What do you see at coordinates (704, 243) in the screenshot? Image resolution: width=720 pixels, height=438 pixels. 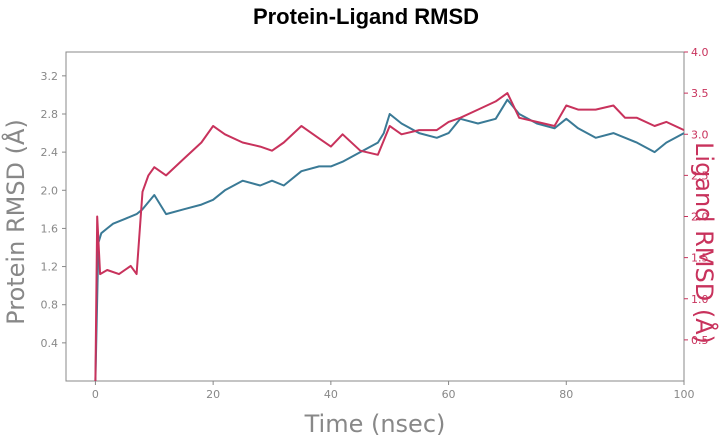 I see `right-axis-label: Ligand RMSD (Å)` at bounding box center [704, 243].